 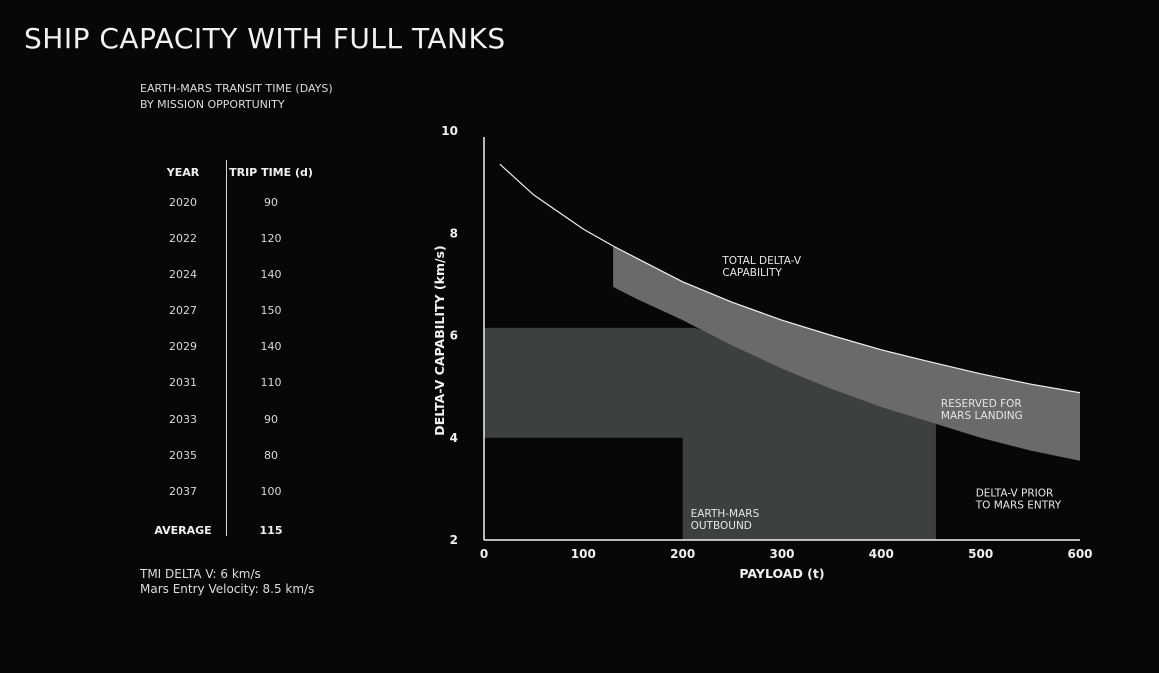 I want to click on row-trip-time: 120, so click(x=271, y=238).